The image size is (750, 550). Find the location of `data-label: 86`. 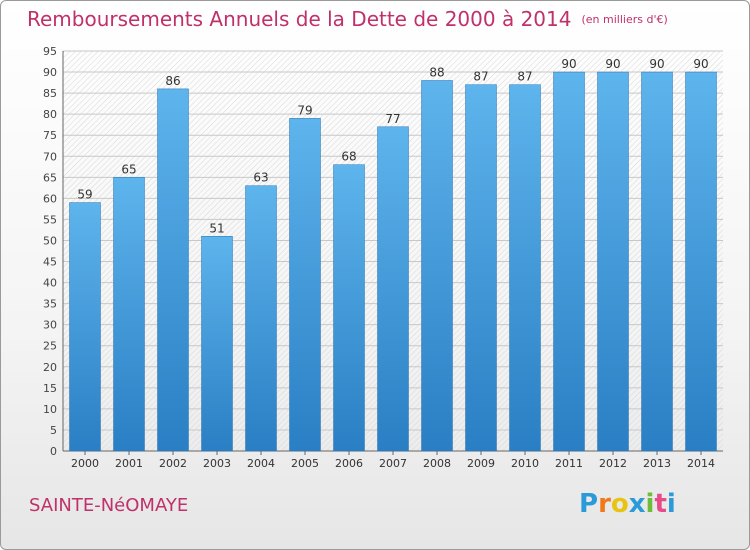

data-label: 86 is located at coordinates (172, 81).